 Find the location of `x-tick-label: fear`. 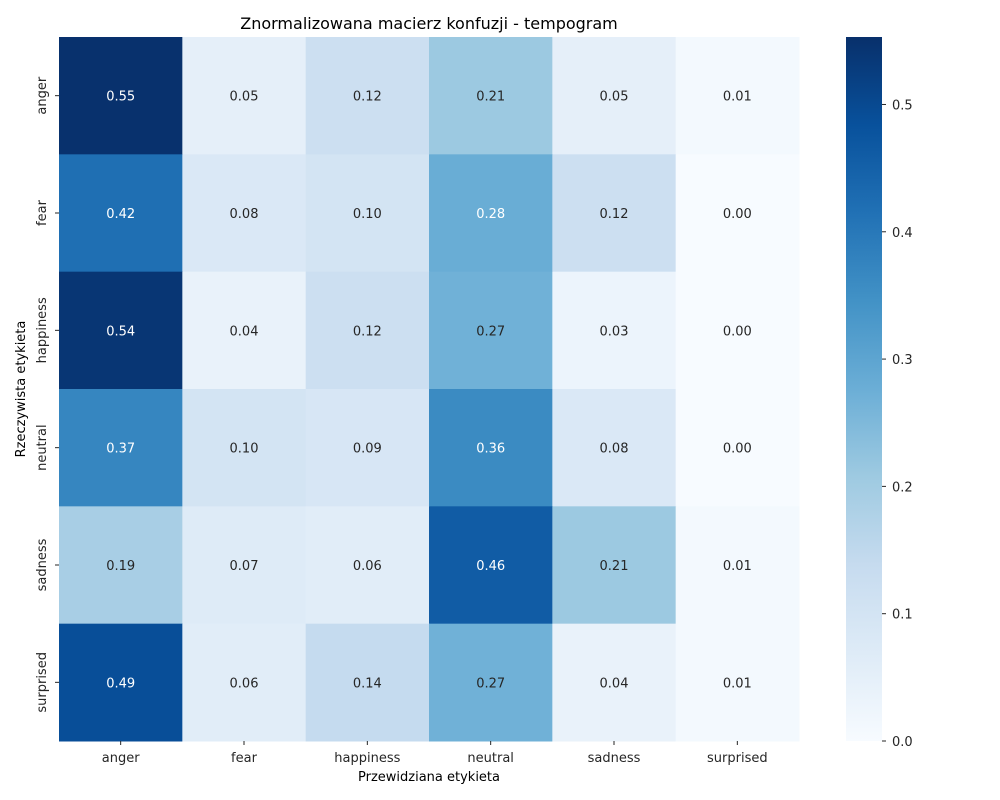

x-tick-label: fear is located at coordinates (244, 758).